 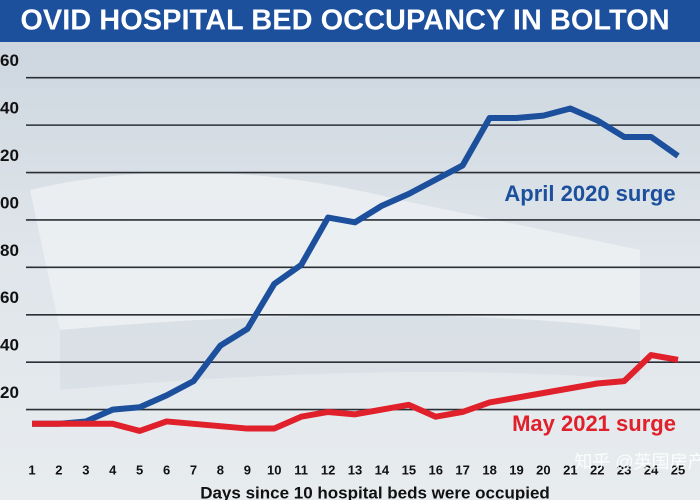 I want to click on x-tick-label: 25, so click(x=678, y=469).